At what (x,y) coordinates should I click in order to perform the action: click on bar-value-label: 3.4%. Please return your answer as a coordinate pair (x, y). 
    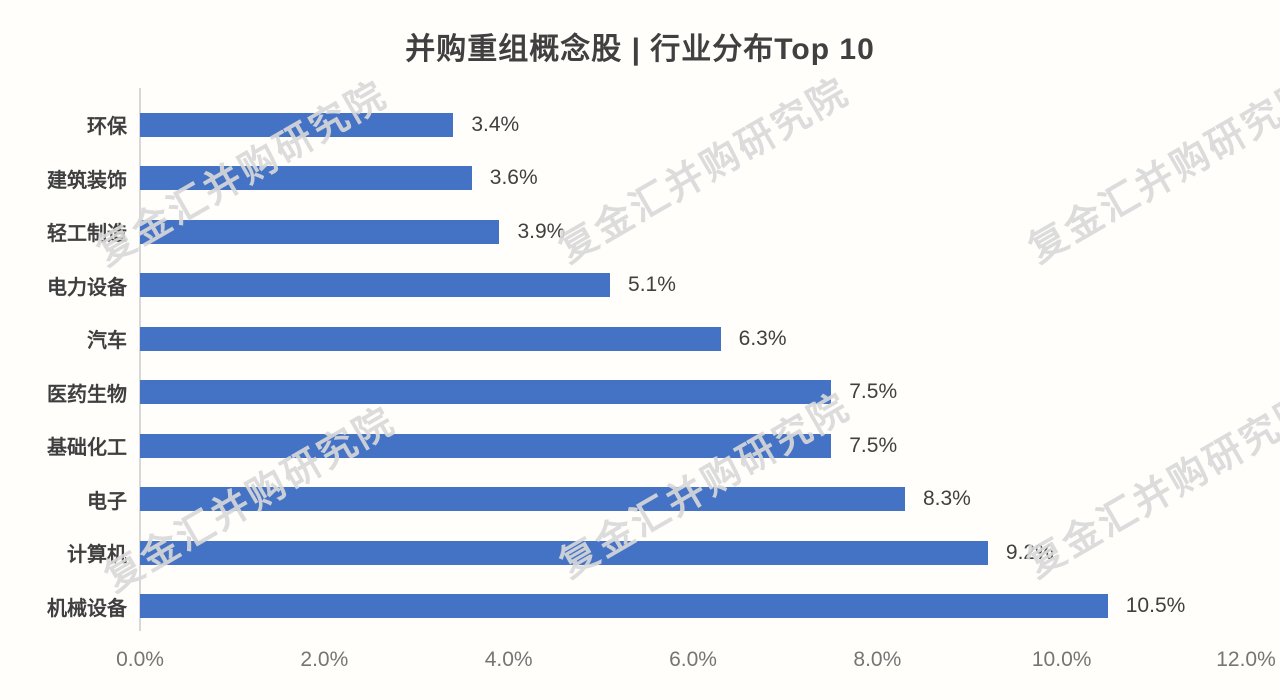
    Looking at the image, I should click on (495, 124).